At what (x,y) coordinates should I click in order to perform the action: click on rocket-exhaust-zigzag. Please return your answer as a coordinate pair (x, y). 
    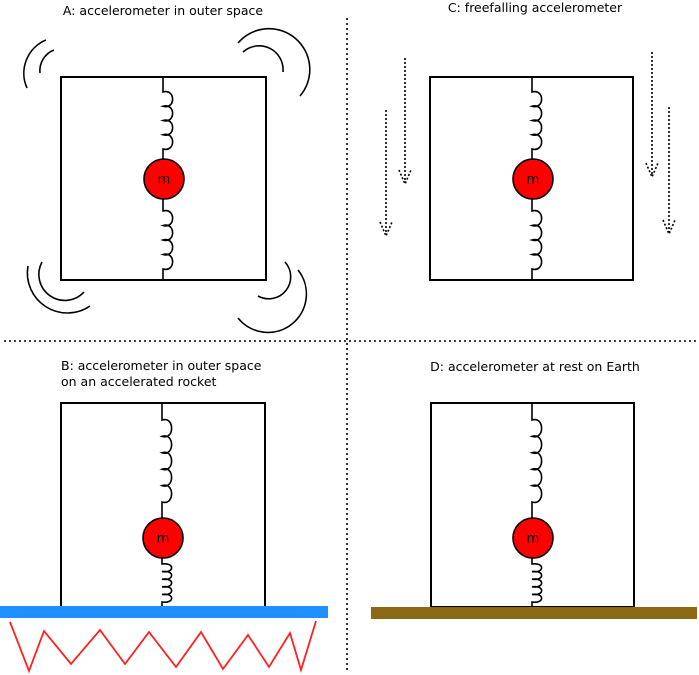
    Looking at the image, I should click on (163, 647).